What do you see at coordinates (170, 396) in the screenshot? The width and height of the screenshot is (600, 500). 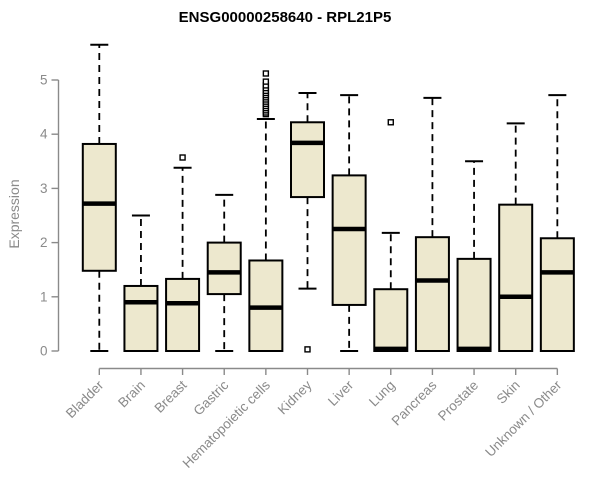 I see `x-tick-label: Breast` at bounding box center [170, 396].